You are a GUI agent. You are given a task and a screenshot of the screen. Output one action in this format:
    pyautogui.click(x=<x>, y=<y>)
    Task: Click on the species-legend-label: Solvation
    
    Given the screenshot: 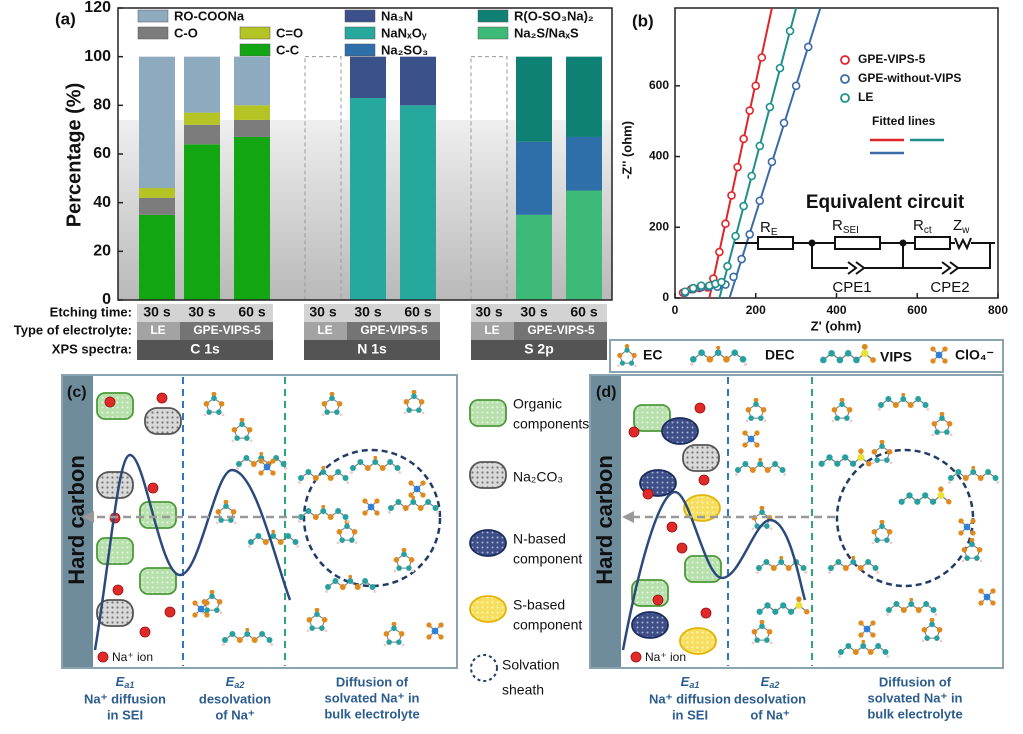 What is the action you would take?
    pyautogui.click(x=531, y=665)
    